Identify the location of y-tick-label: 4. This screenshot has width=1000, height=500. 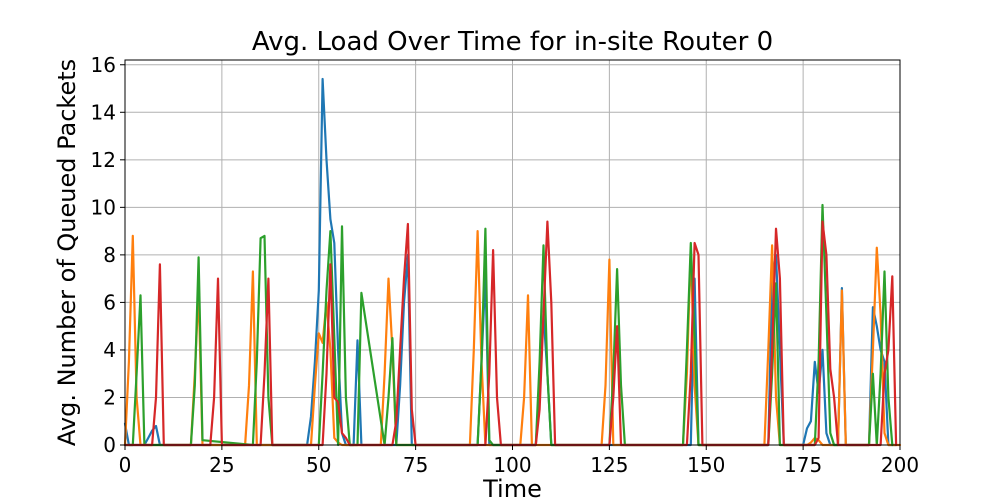
(109, 350).